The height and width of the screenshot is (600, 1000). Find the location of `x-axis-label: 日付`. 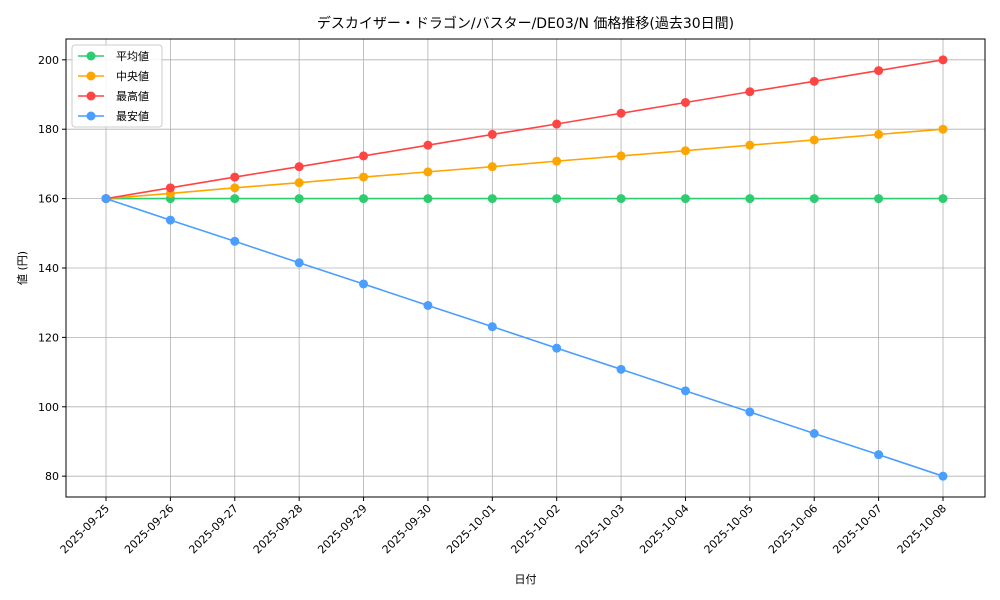

x-axis-label: 日付 is located at coordinates (526, 579).